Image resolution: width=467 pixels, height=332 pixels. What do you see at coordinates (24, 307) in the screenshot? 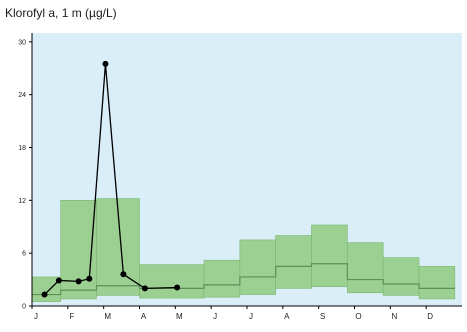
I see `y-tick-label: 0` at bounding box center [24, 307].